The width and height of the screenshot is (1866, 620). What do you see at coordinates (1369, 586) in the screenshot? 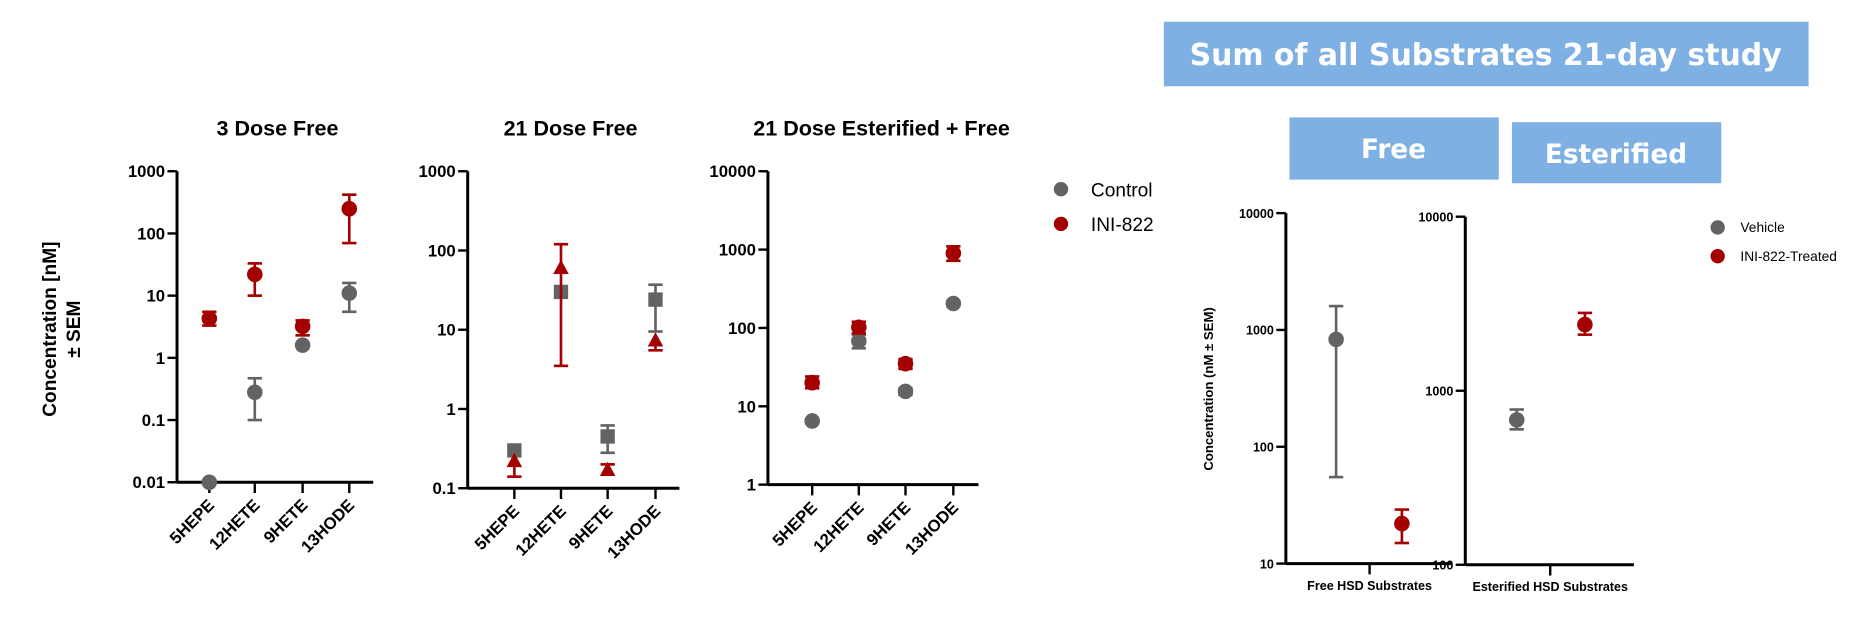
I see `x-tick-label: Free HSD Substrates` at bounding box center [1369, 586].